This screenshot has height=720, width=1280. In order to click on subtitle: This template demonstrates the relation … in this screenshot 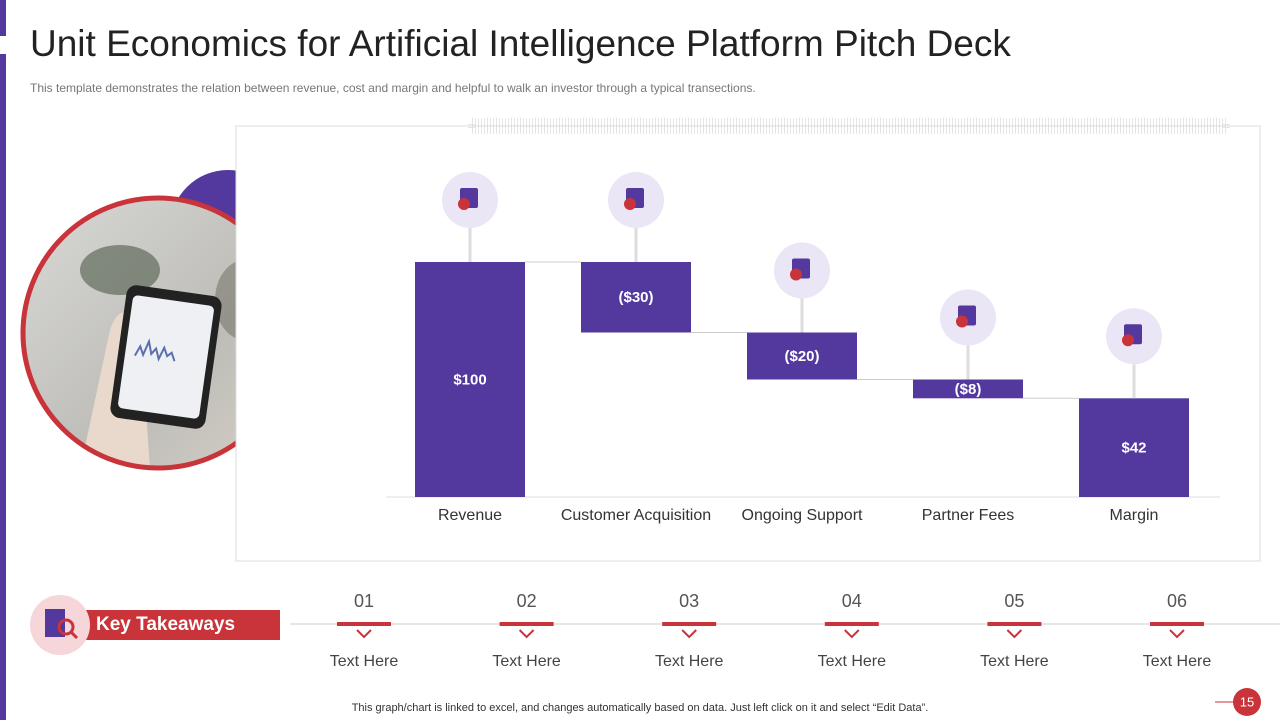, I will do `click(393, 88)`.